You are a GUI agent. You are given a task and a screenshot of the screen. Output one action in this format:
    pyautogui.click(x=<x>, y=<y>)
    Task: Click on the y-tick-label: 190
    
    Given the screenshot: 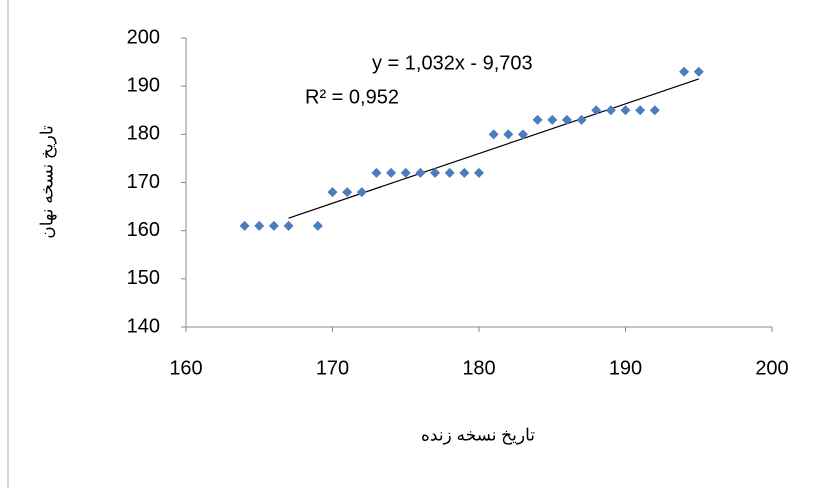 What is the action you would take?
    pyautogui.click(x=143, y=85)
    